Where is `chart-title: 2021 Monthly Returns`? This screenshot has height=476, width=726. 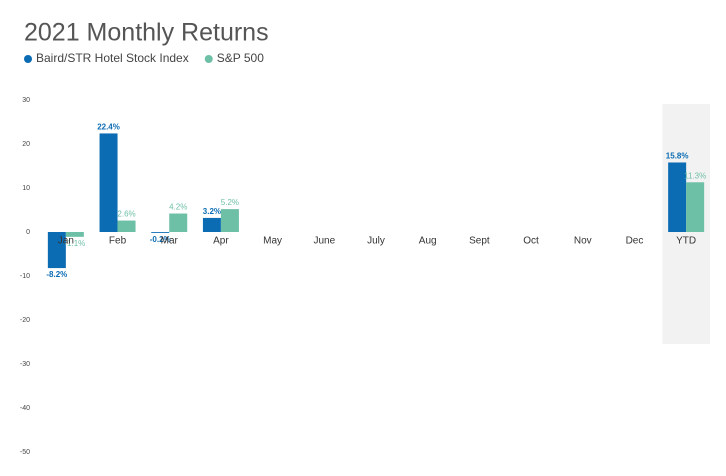 chart-title: 2021 Monthly Returns is located at coordinates (146, 33).